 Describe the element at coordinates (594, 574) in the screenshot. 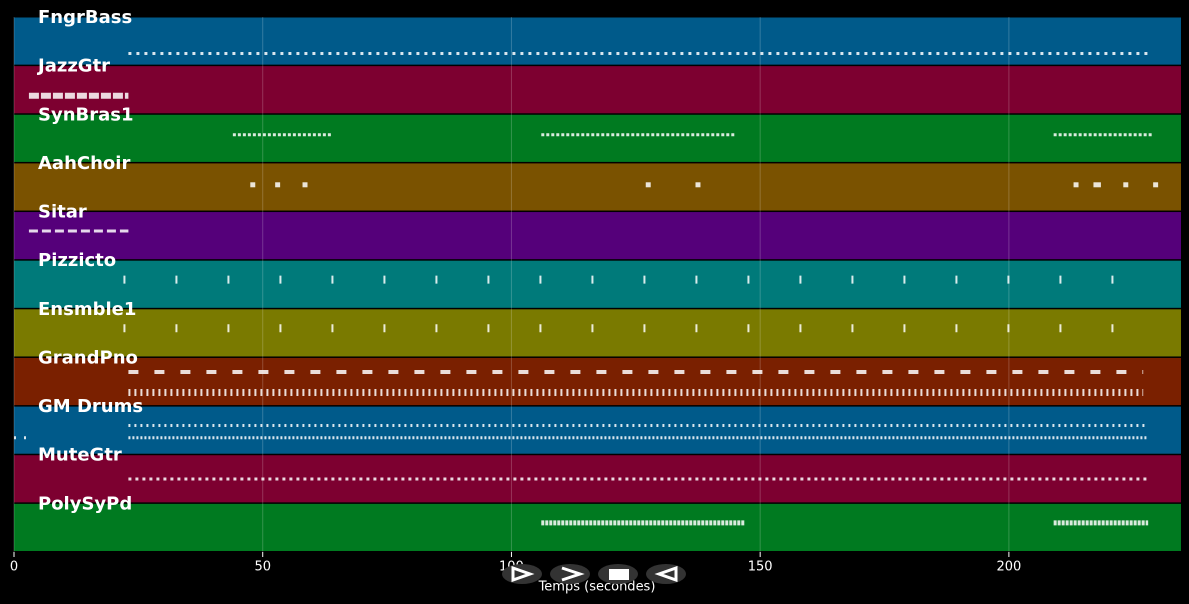

I see `playback-controls` at that location.